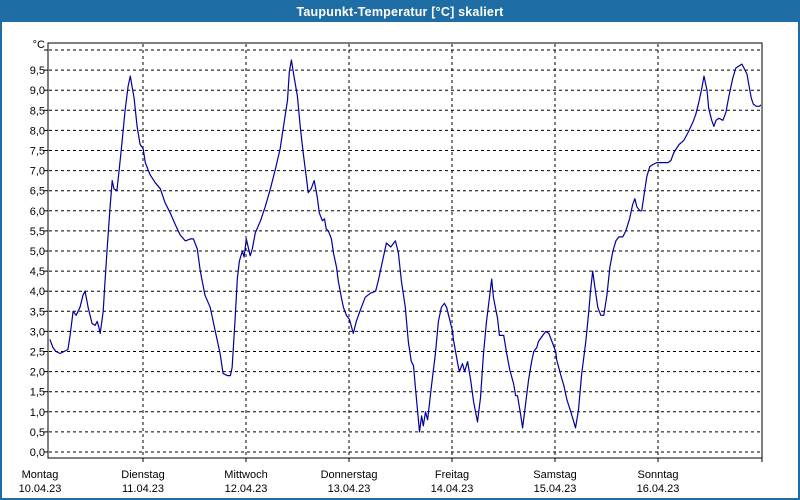 Image resolution: width=800 pixels, height=500 pixels. What do you see at coordinates (40, 489) in the screenshot?
I see `x-day-date-label: 10.04.23` at bounding box center [40, 489].